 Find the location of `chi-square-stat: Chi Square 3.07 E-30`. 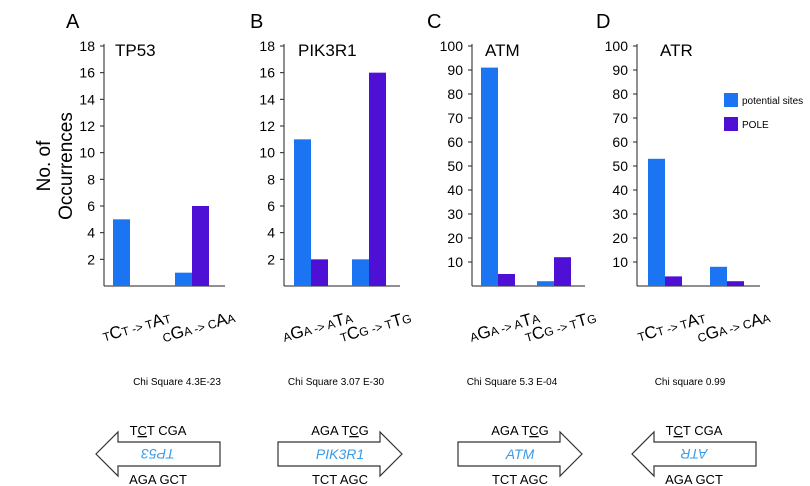

chi-square-stat: Chi Square 3.07 E-30 is located at coordinates (336, 382).